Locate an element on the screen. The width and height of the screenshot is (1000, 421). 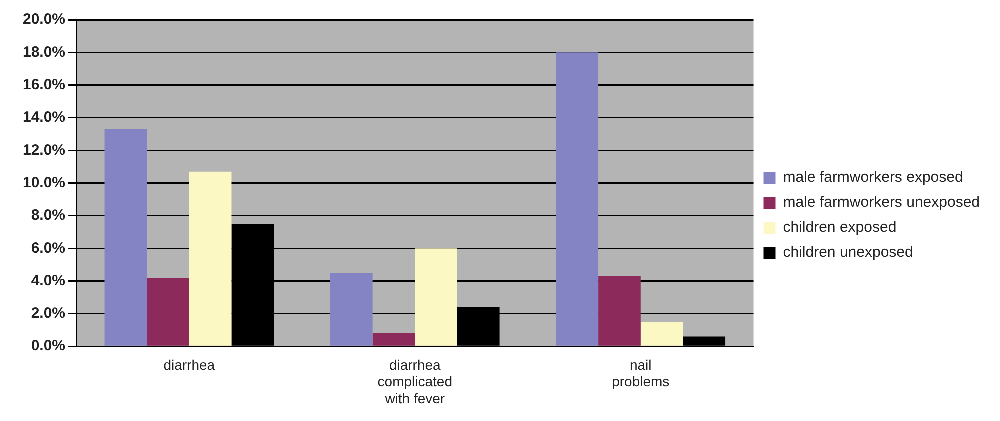
y-tick-label: 6.0% is located at coordinates (48, 248).